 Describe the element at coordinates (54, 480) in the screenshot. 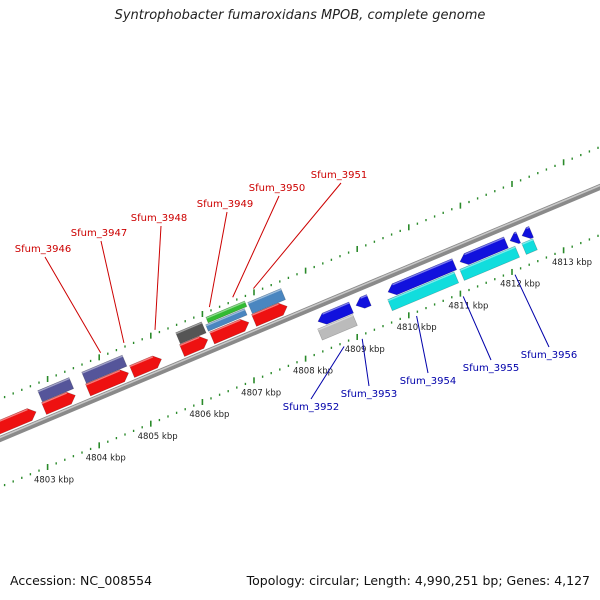

I see `tick-label: 4803 kbp` at that location.